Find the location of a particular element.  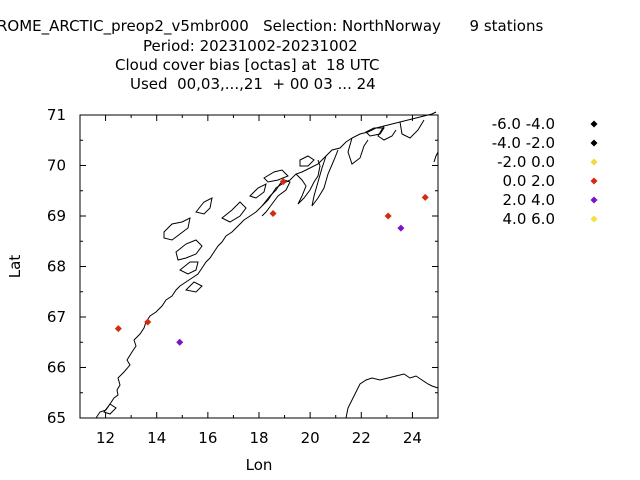

title-line-3: Cloud cover bias [octas] at 18 UTC is located at coordinates (247, 65).